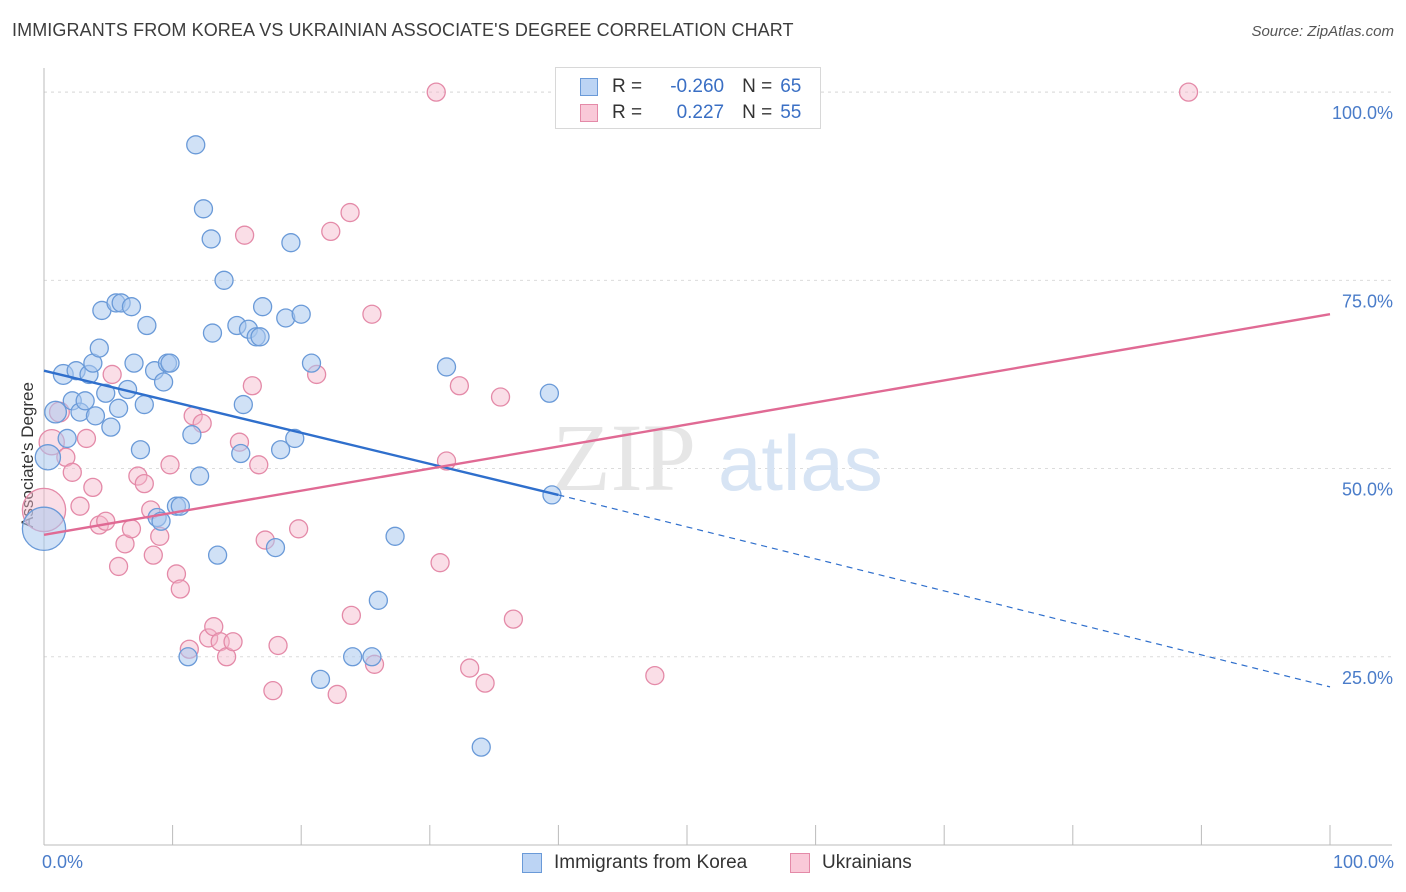  I want to click on legend: R = -0.260 N = 65 R = 0.227 N = 55, so click(688, 98).